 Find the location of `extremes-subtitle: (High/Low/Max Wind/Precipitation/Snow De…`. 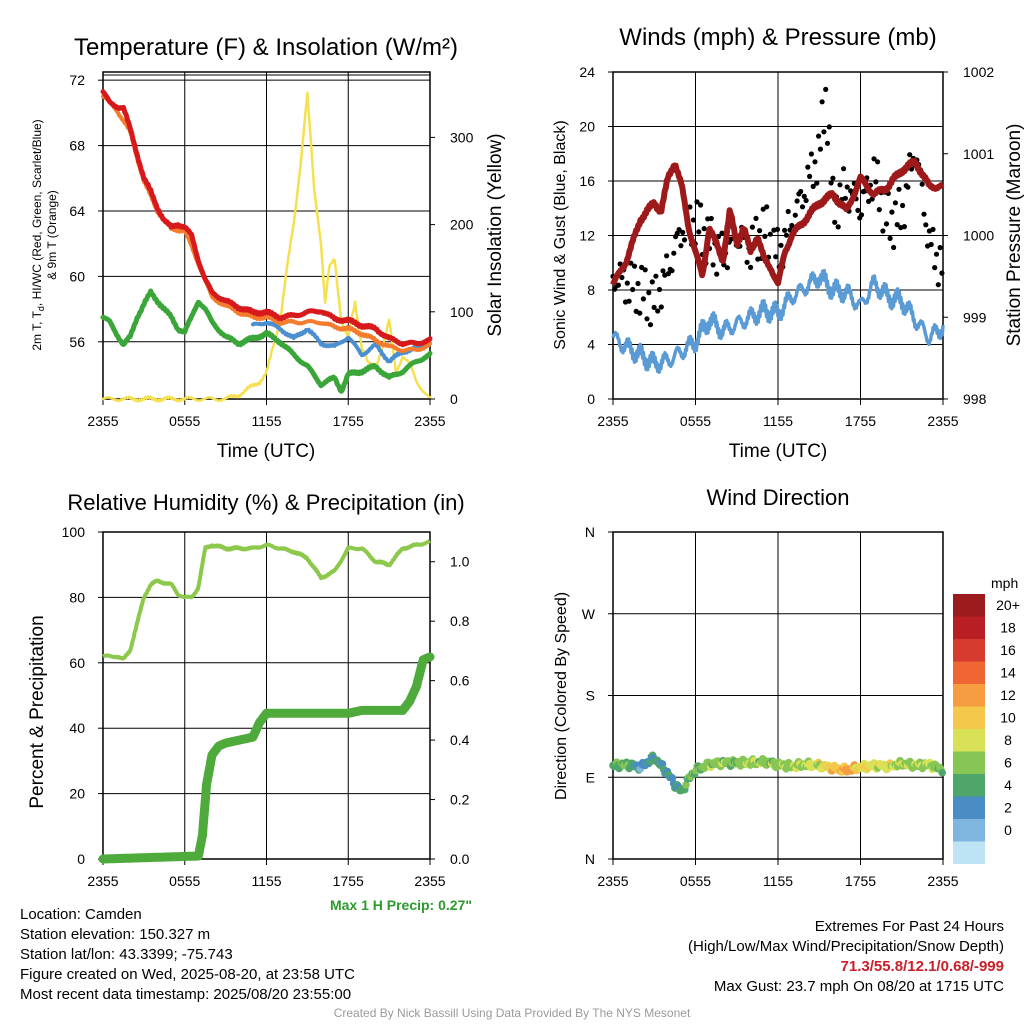

extremes-subtitle: (High/Low/Max Wind/Precipitation/Snow De… is located at coordinates (846, 946).